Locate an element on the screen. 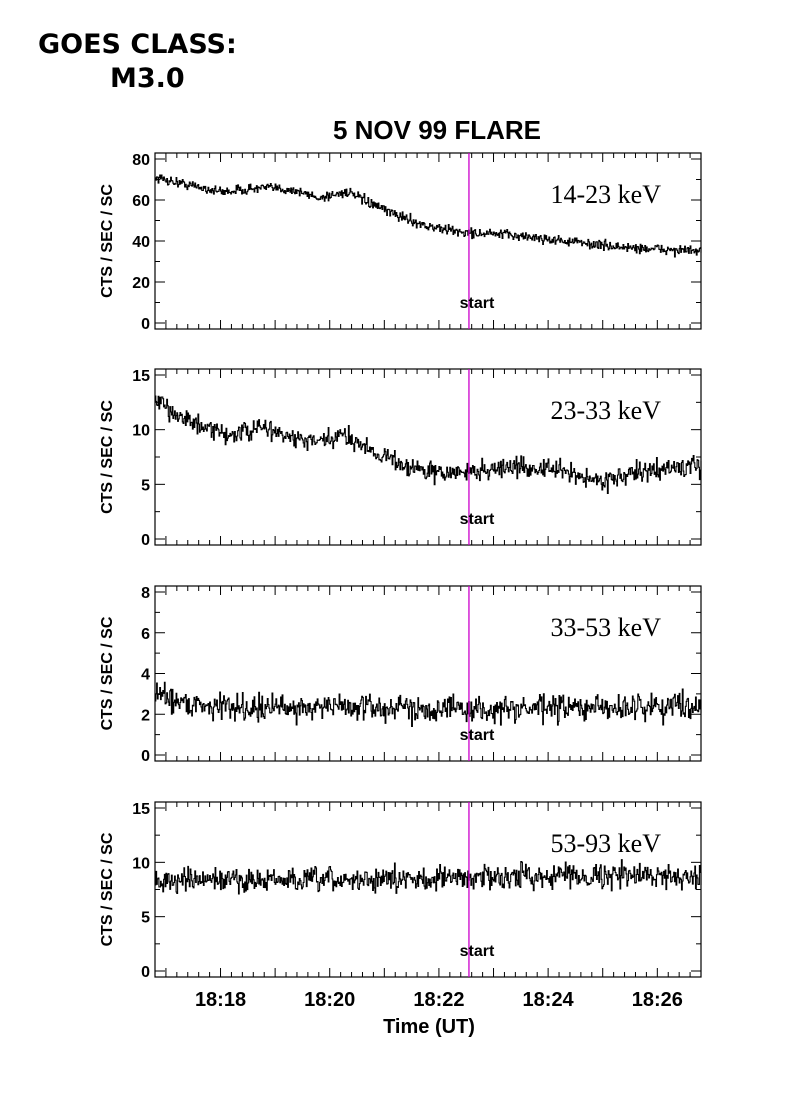 The width and height of the screenshot is (790, 1118). y-tick-label: 8 is located at coordinates (145, 593).